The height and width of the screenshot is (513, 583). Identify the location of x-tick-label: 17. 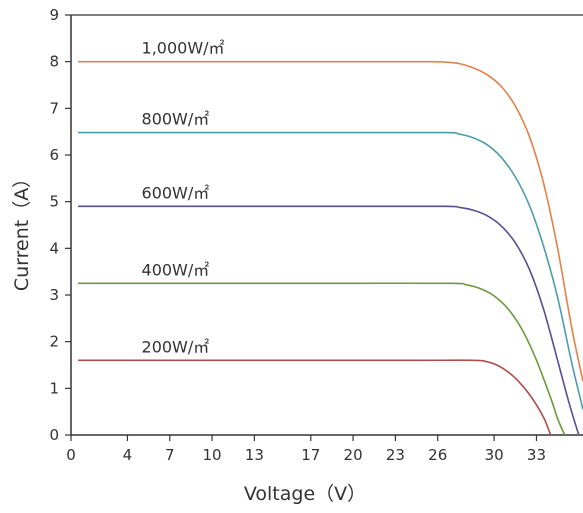
(310, 455).